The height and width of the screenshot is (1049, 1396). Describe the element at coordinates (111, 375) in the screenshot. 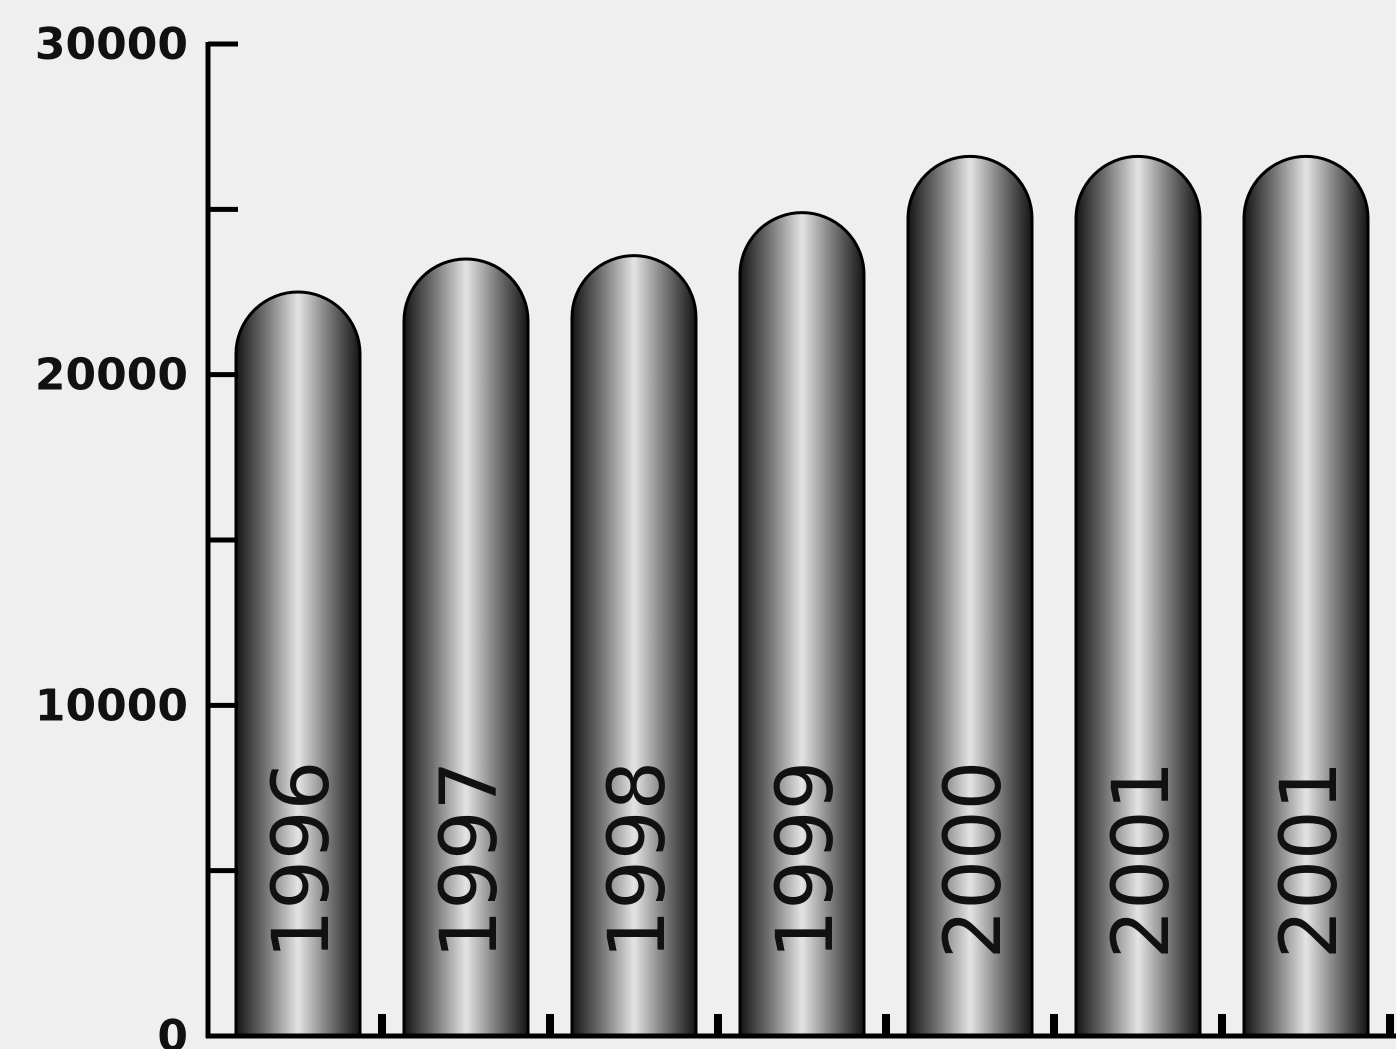

I see `y-tick-label: 20000` at that location.